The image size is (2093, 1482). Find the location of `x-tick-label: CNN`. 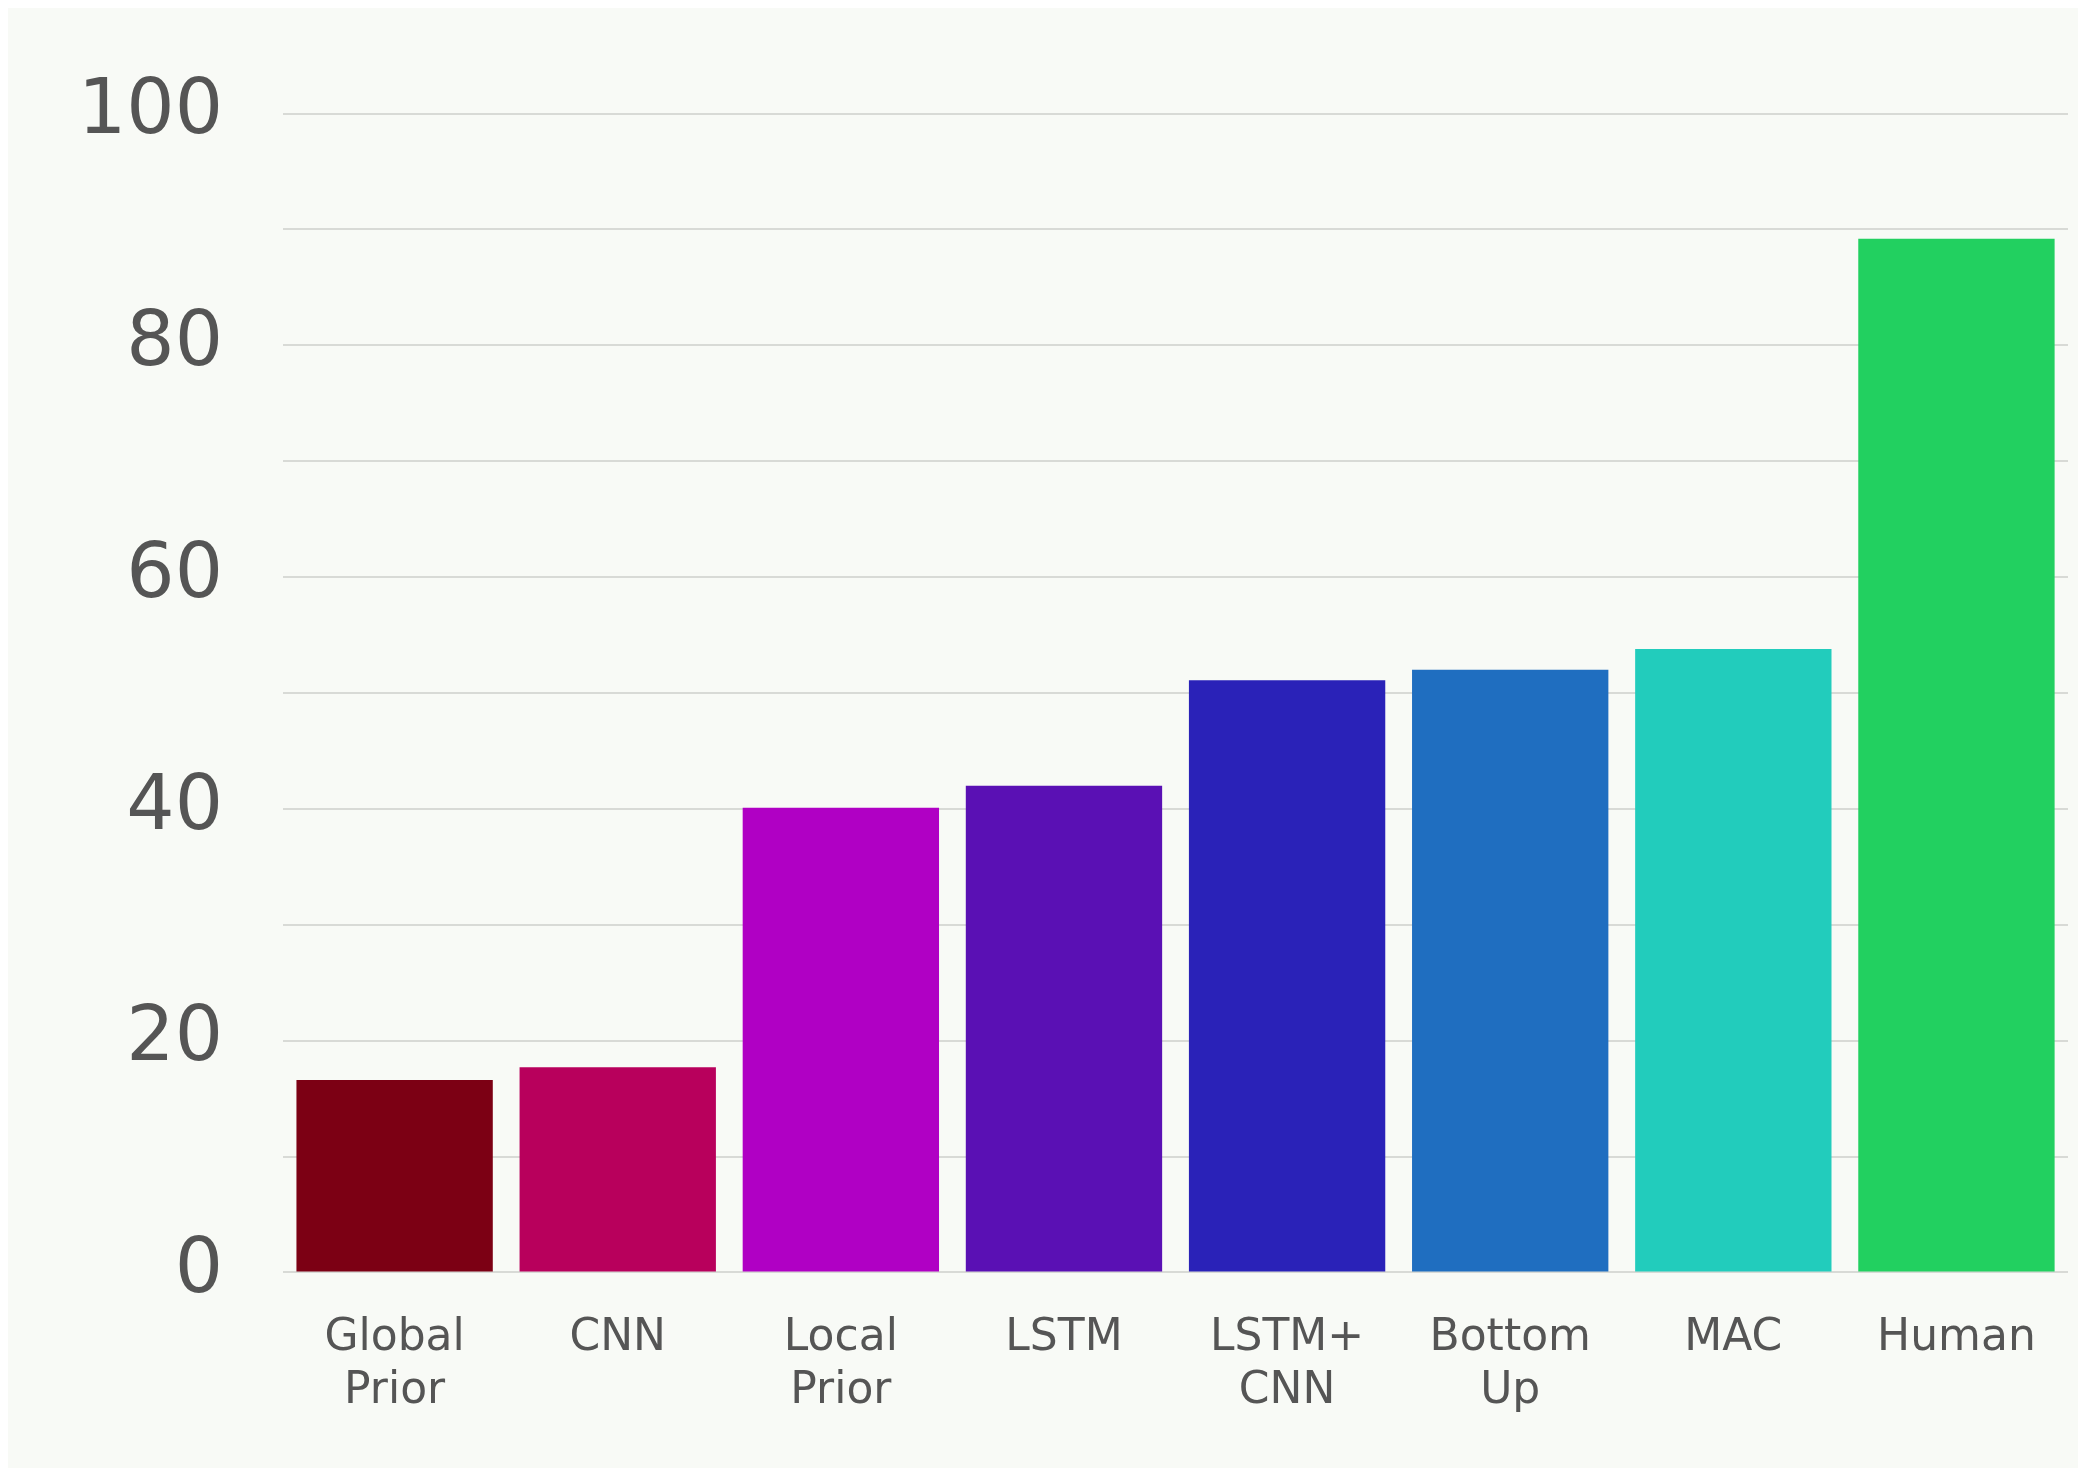

x-tick-label: CNN is located at coordinates (618, 1335).